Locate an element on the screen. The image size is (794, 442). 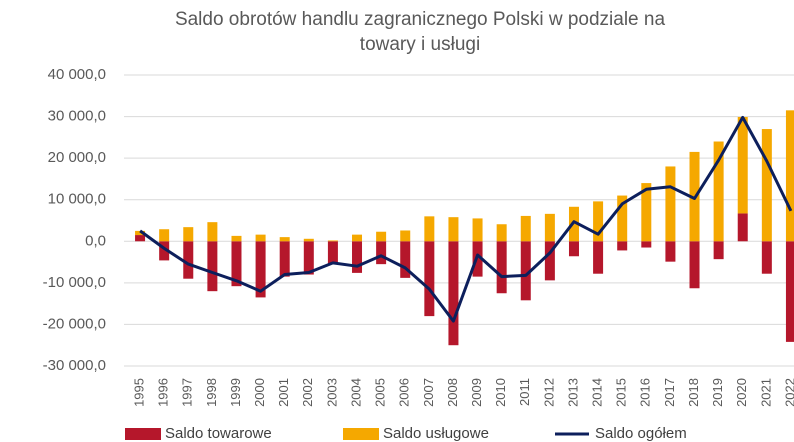
y-tick-label: -10 000,0 is located at coordinates (74, 282).